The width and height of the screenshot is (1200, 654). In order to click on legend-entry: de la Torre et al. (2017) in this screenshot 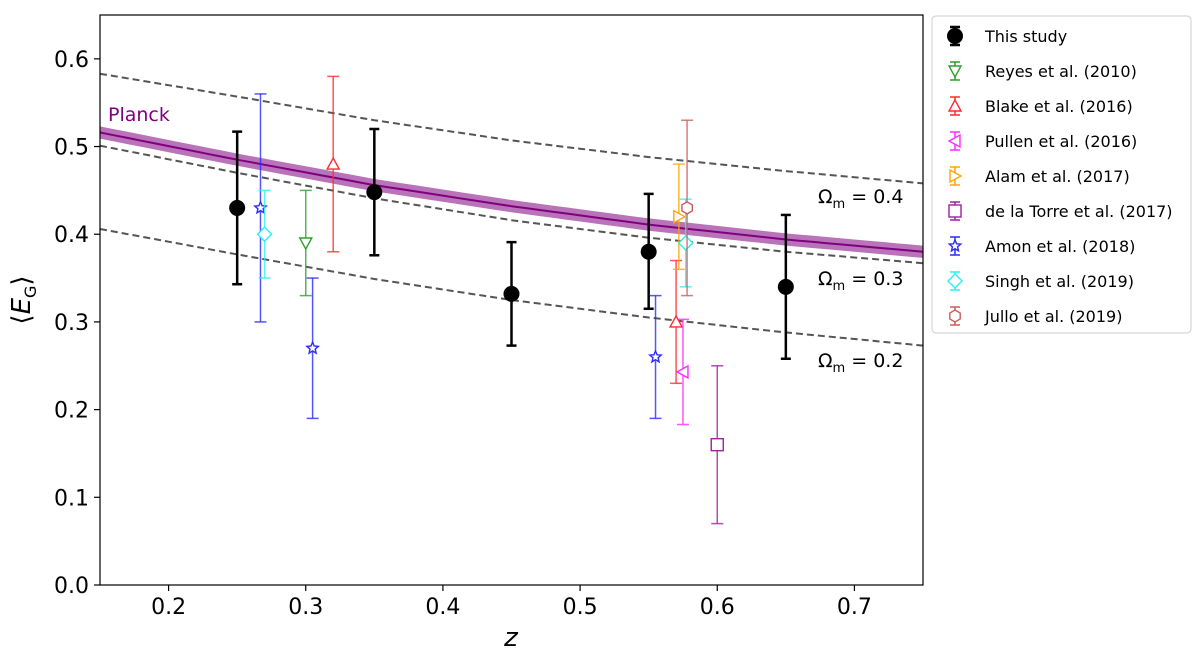, I will do `click(1060, 211)`.